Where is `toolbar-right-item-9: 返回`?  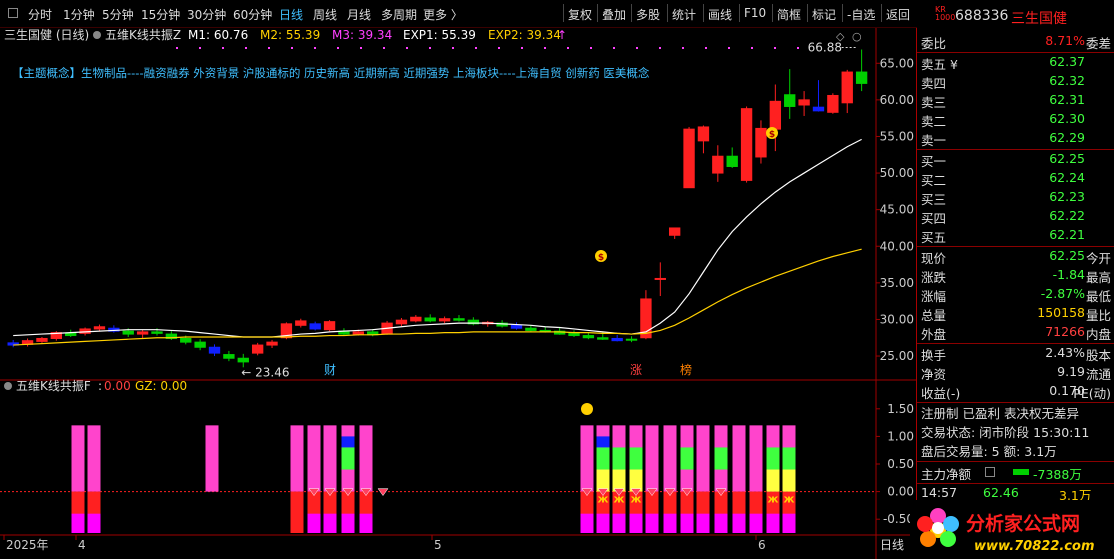
toolbar-right-item-9: 返回 is located at coordinates (898, 15).